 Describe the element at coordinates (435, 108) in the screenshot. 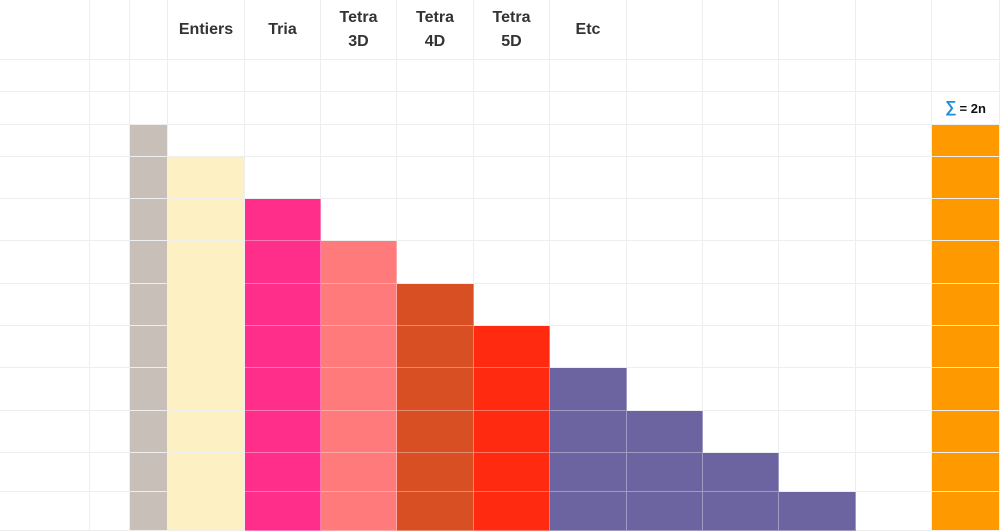

I see `column-name-header` at that location.